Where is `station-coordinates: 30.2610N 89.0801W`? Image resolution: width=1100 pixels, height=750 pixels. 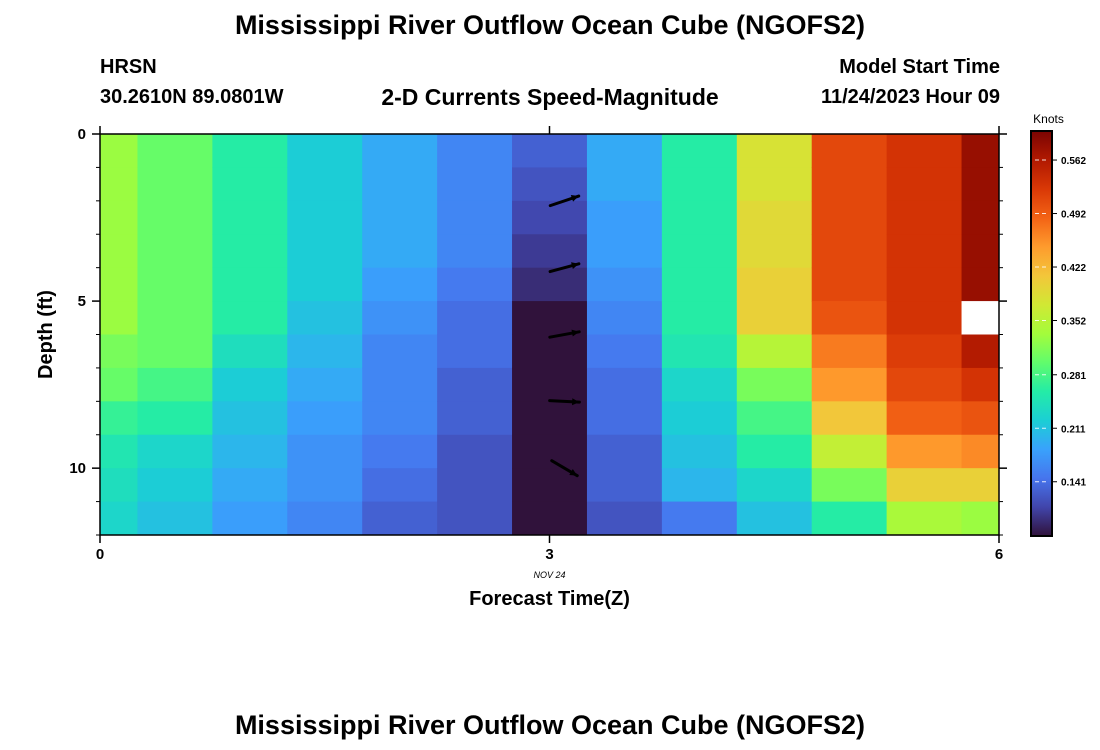 station-coordinates: 30.2610N 89.0801W is located at coordinates (192, 97).